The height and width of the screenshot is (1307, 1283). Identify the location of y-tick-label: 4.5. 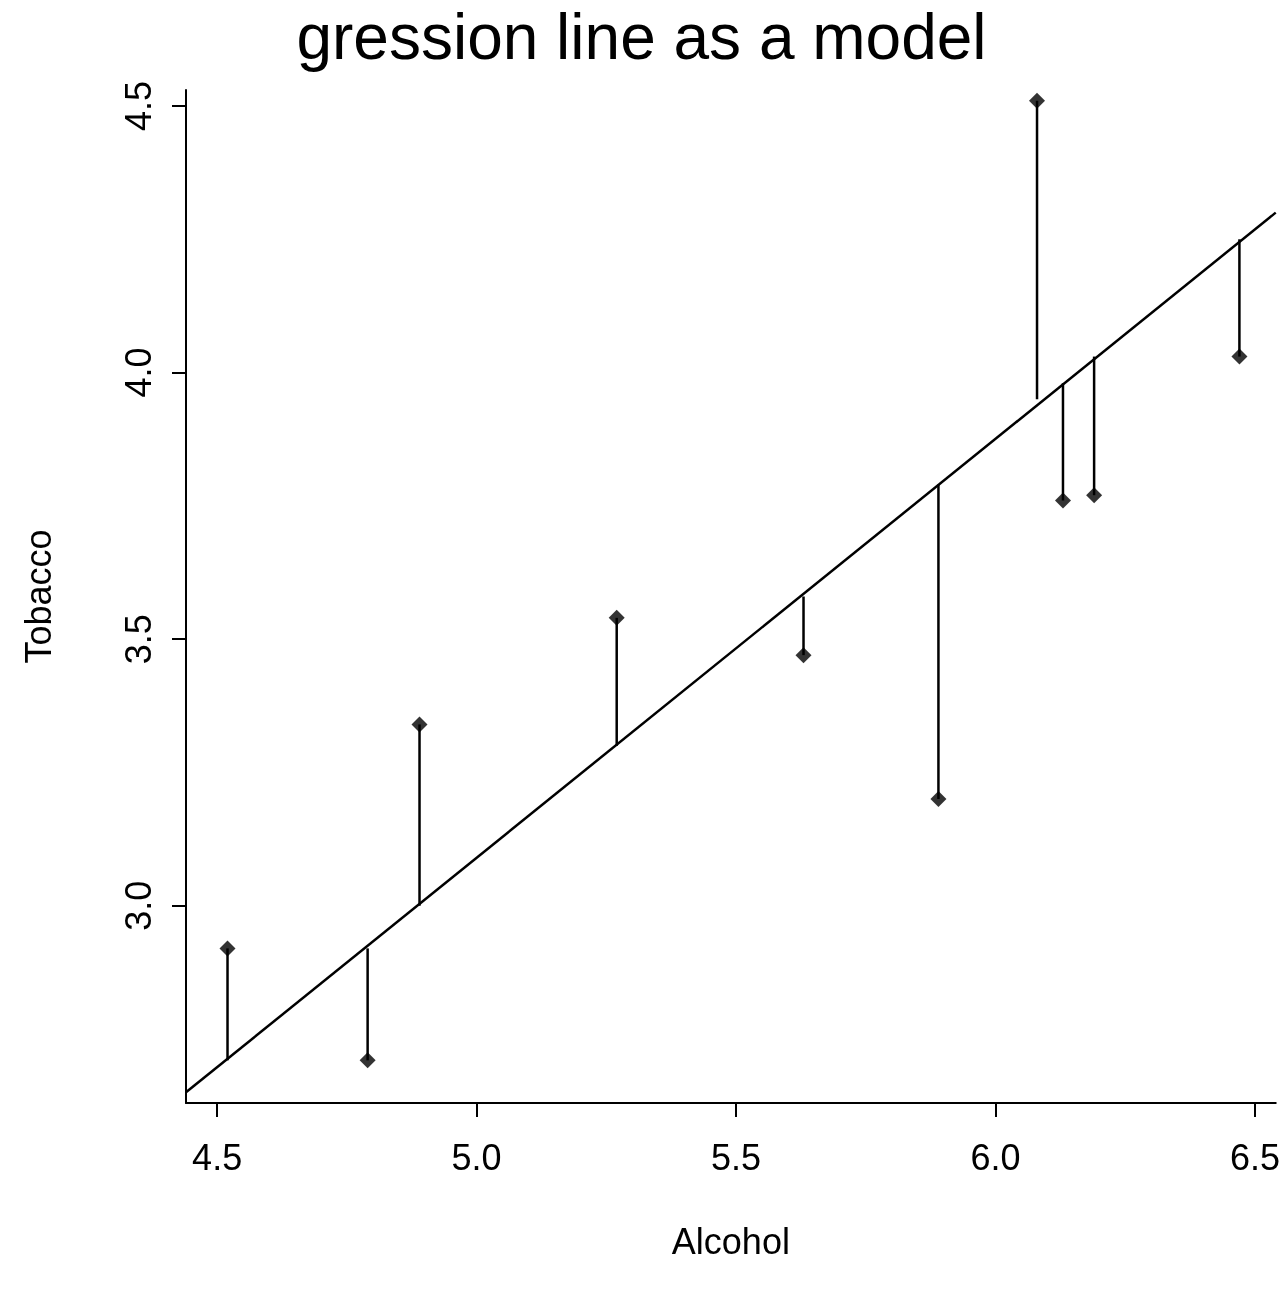
(138, 106).